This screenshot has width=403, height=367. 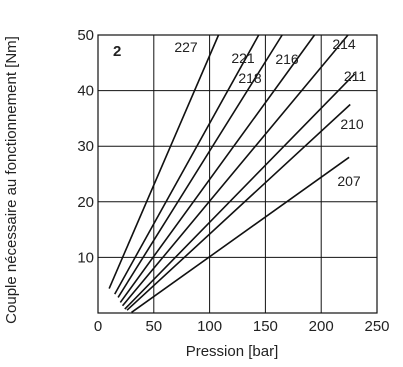 I want to click on y-tick-label: 10, so click(x=85, y=257).